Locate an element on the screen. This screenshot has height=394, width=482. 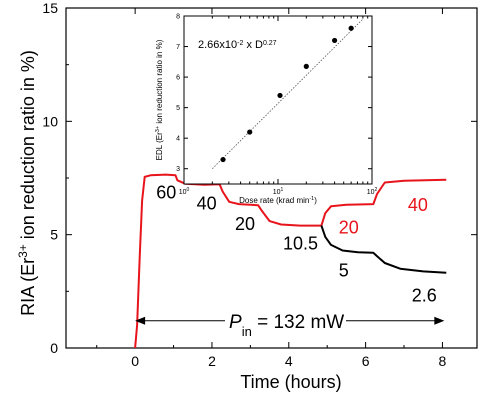
pin-arrowhead-right is located at coordinates (439, 320).